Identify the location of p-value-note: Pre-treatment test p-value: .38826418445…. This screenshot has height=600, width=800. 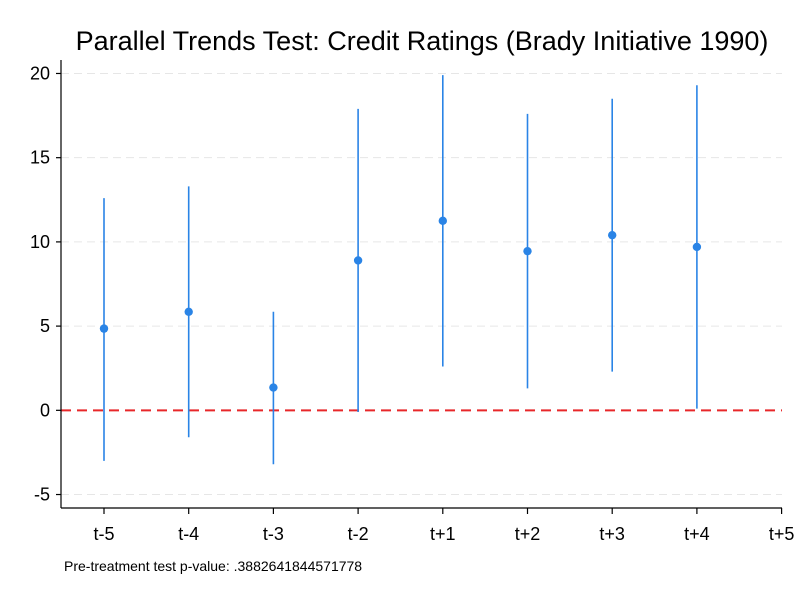
(213, 566).